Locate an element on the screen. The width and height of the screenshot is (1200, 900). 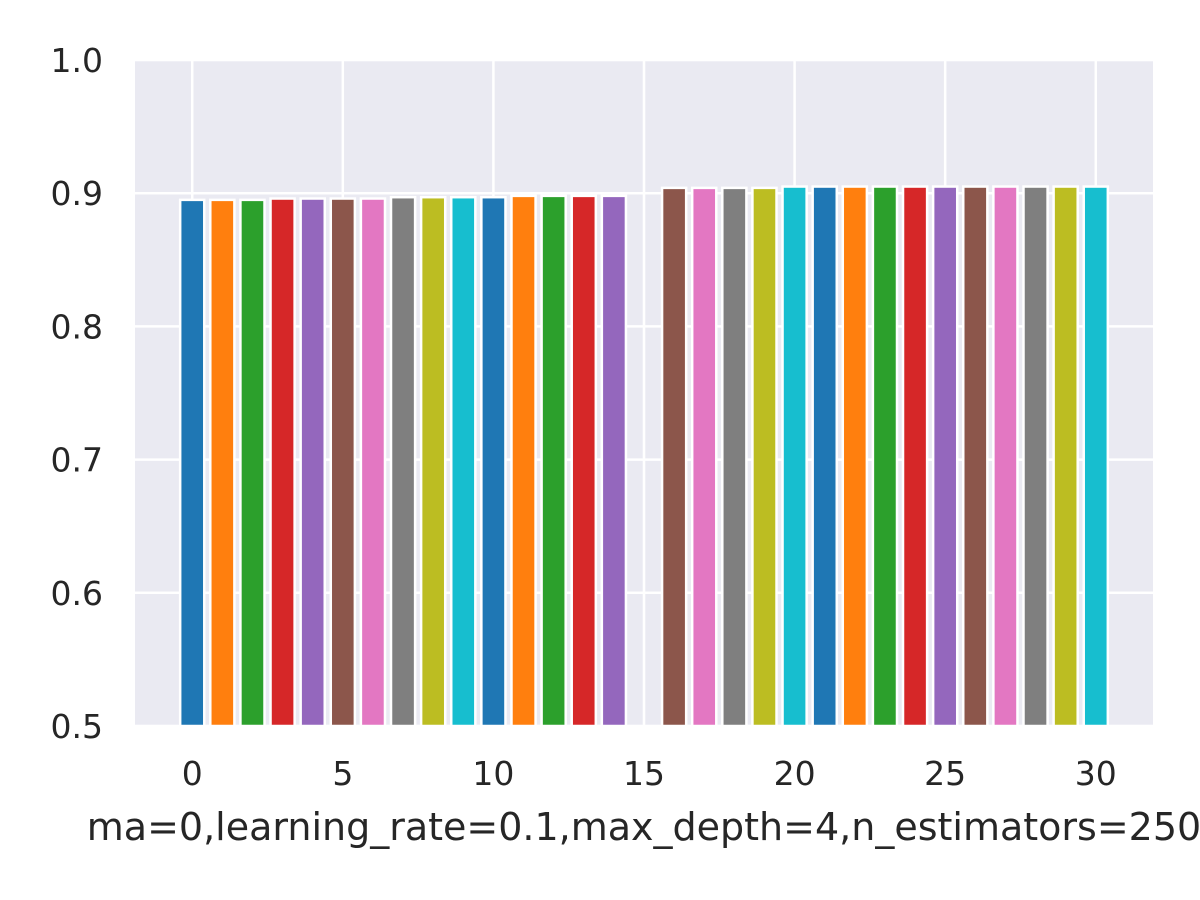
y-tick-label: 0.8 is located at coordinates (77, 326).